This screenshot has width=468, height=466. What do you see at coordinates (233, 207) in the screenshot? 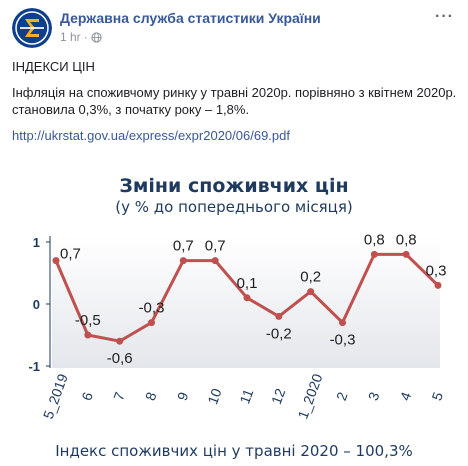
I see `chart-subtitle: (у % до попереднього місяця)` at bounding box center [233, 207].